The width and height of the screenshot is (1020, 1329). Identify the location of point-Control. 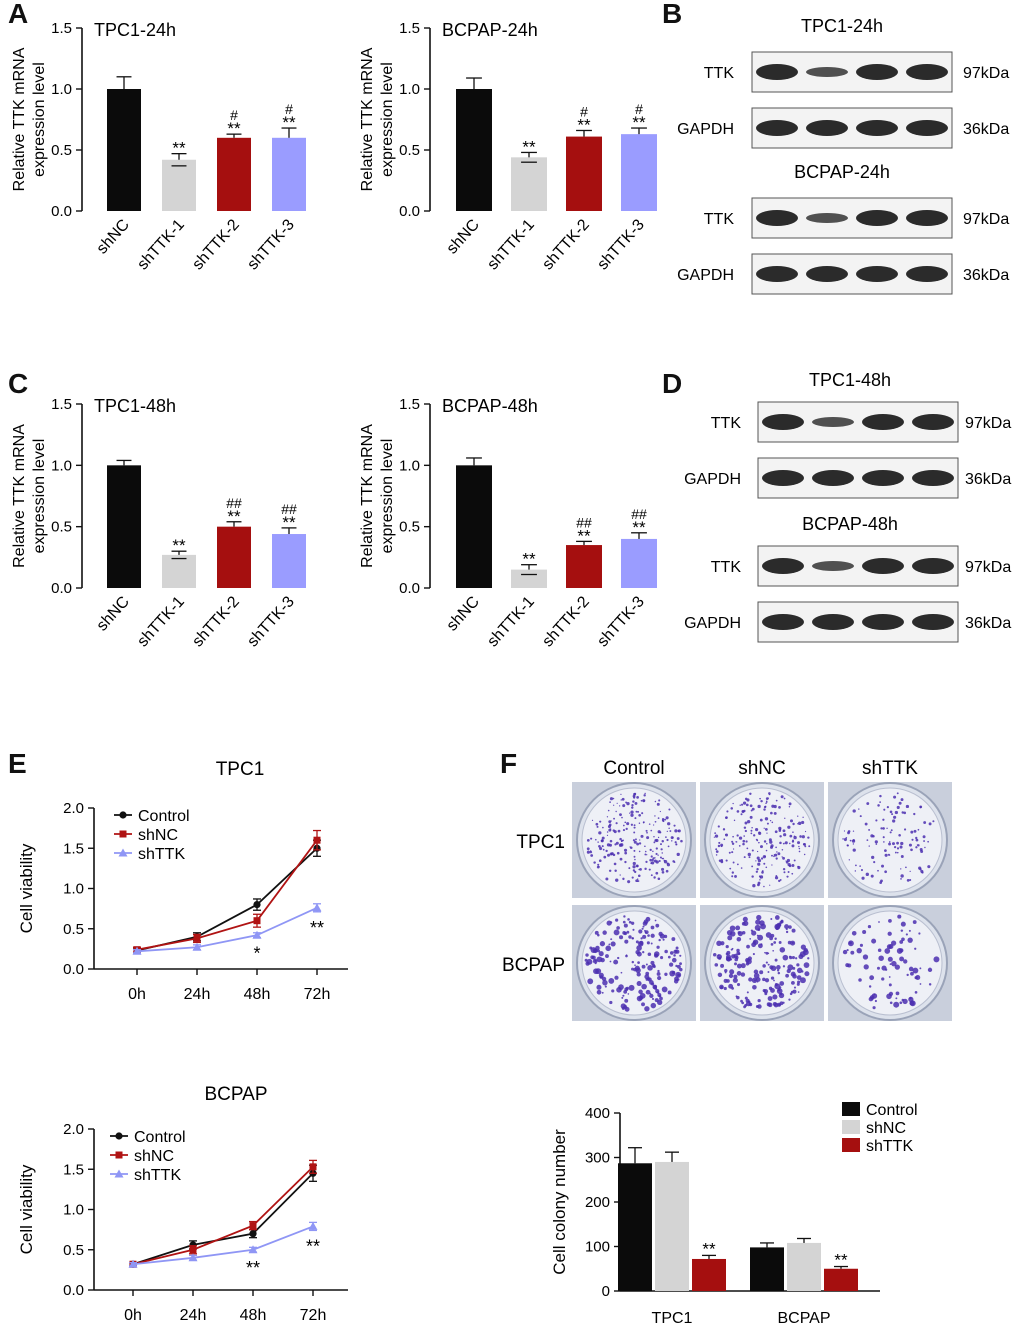
(253, 1234).